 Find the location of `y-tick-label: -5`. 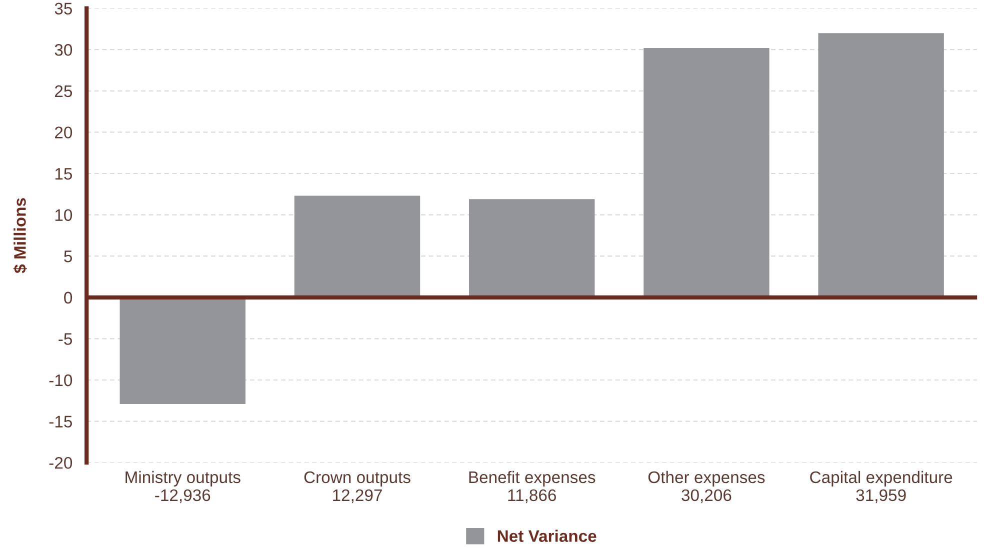

y-tick-label: -5 is located at coordinates (65, 339).